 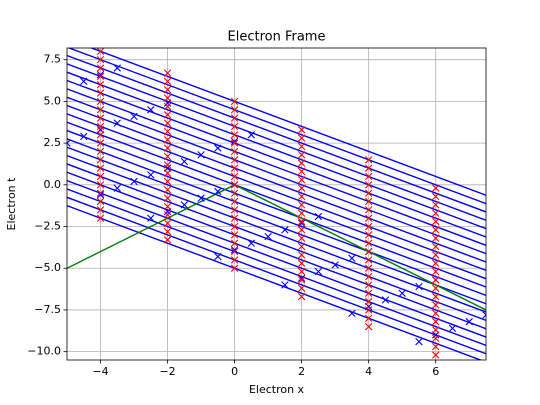 What do you see at coordinates (53, 142) in the screenshot?
I see `y-tick-label: 2.5` at bounding box center [53, 142].